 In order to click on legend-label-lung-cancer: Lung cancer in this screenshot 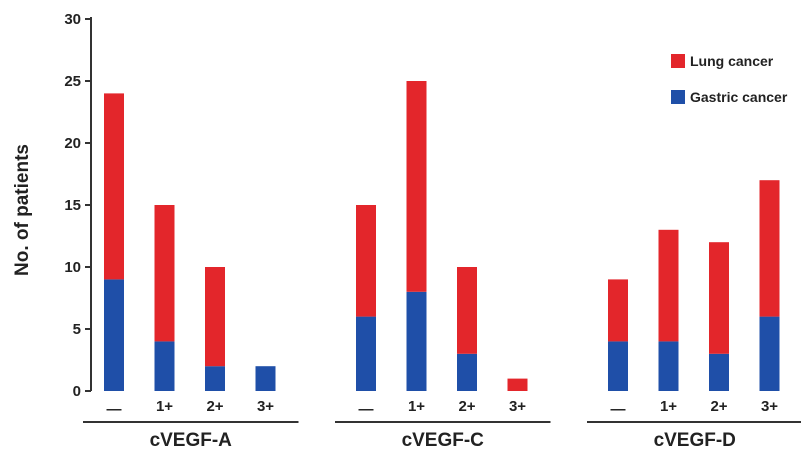, I will do `click(732, 61)`.